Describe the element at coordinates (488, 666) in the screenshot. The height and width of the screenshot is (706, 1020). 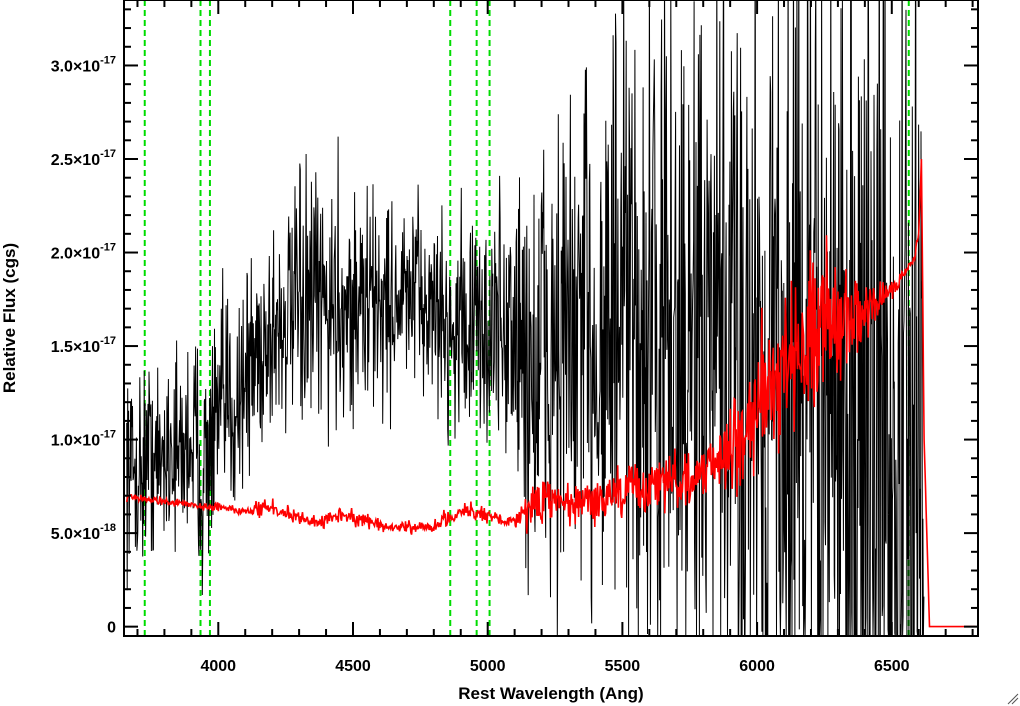
I see `x-tick-label: 5000` at that location.